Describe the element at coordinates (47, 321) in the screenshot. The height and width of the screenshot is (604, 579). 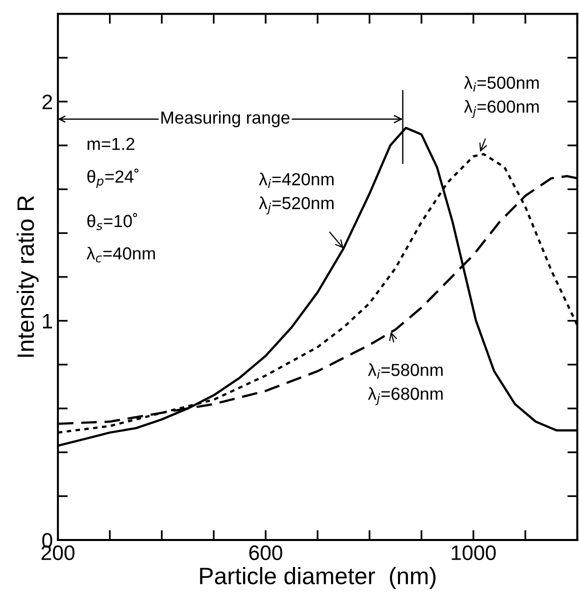
I see `y-tick-label: 1` at that location.